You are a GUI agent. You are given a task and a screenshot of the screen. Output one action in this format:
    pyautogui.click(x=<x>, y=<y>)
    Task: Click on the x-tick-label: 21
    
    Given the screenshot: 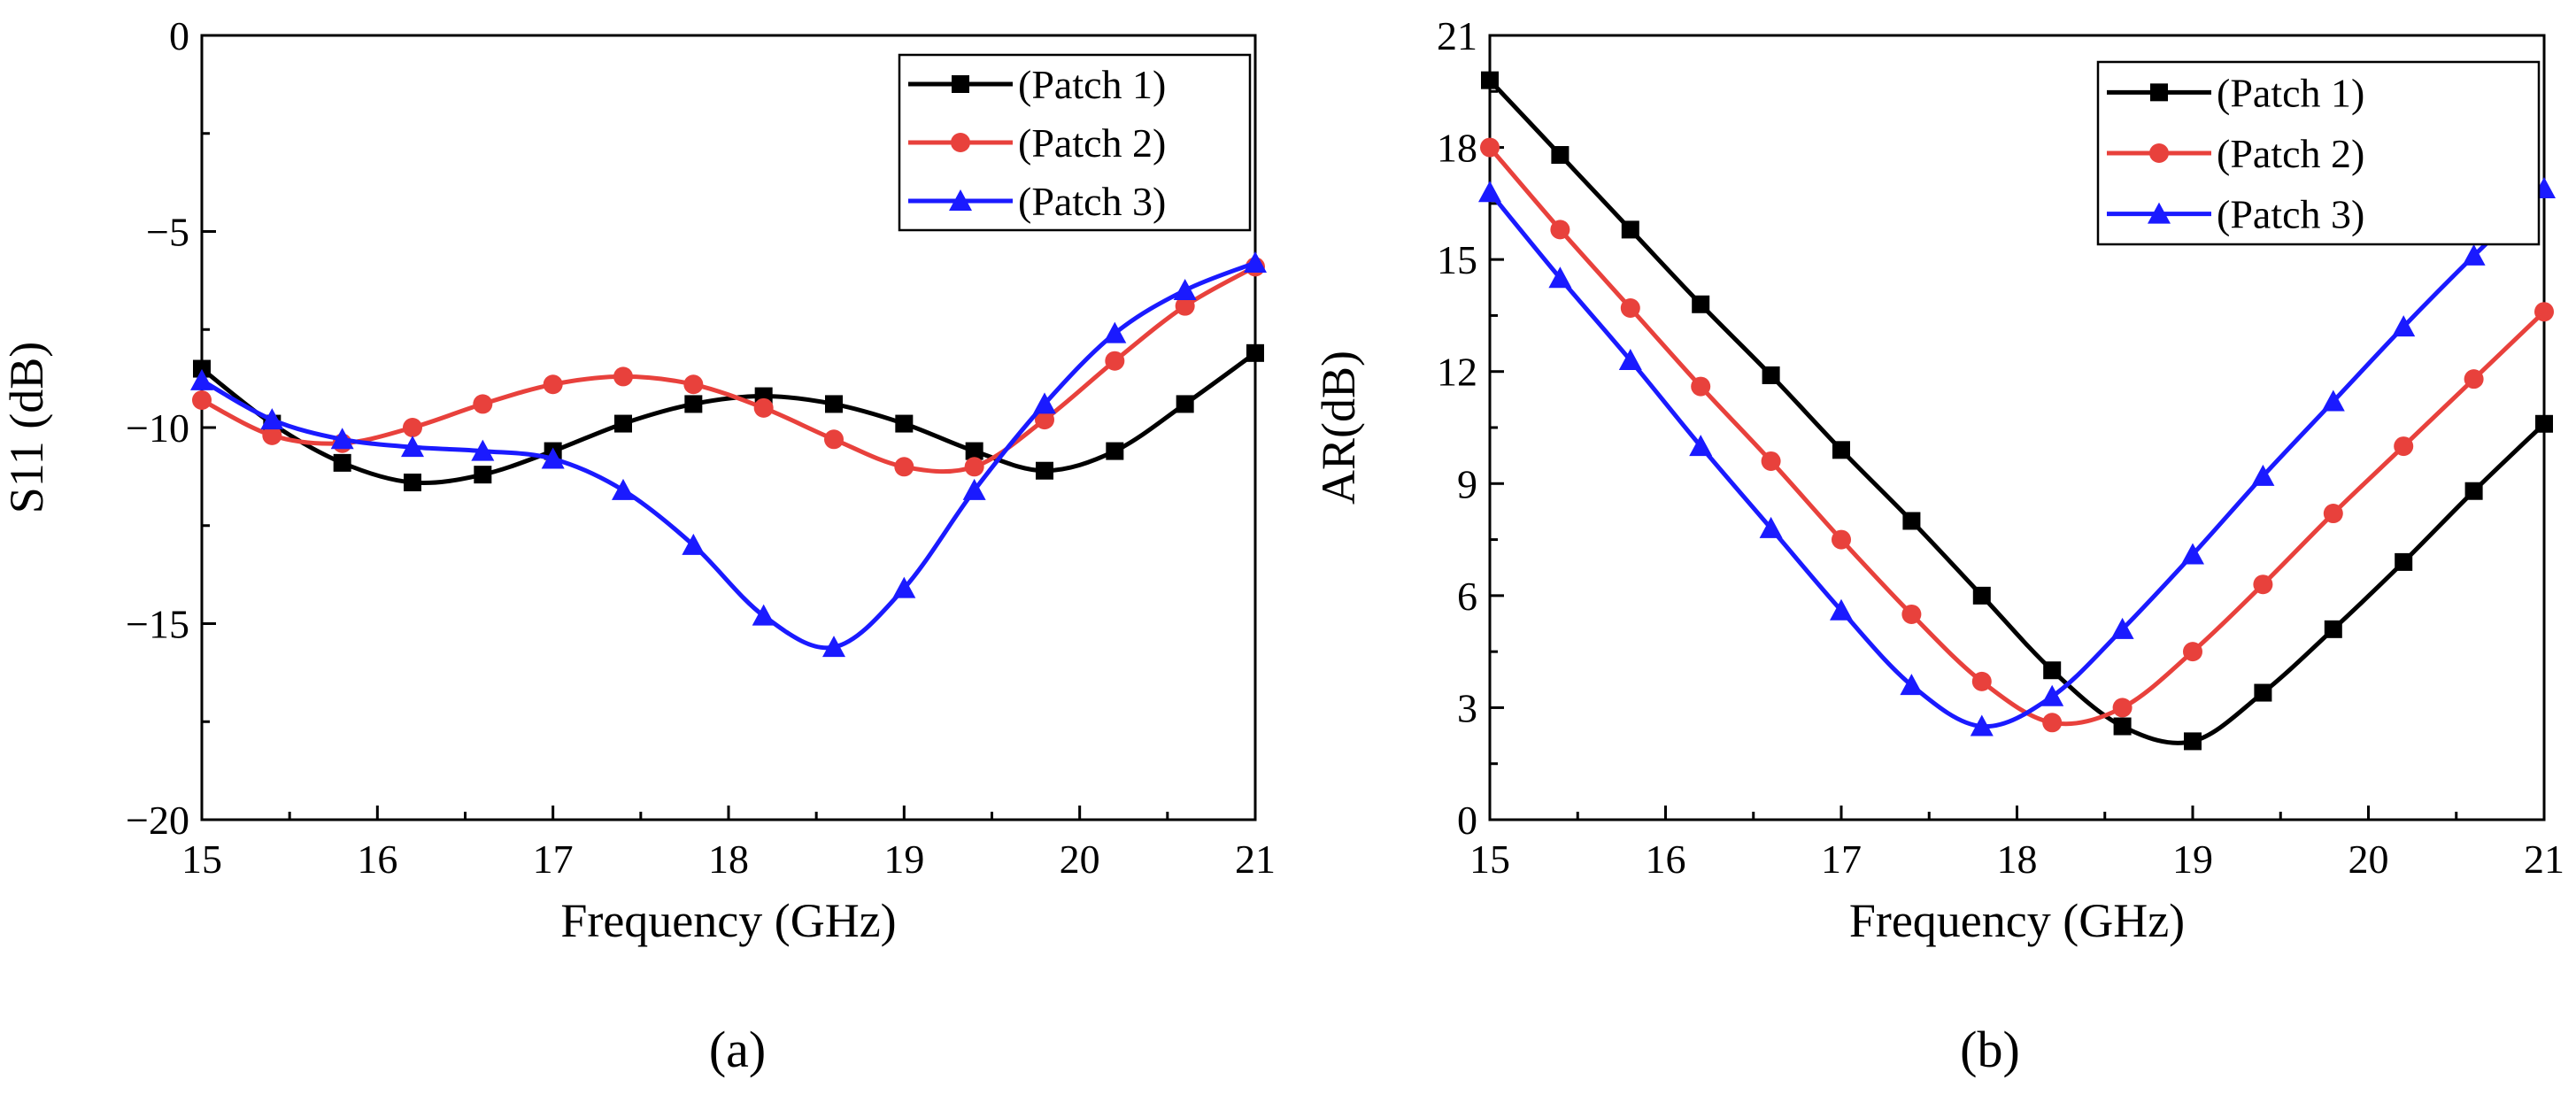 What is the action you would take?
    pyautogui.click(x=1255, y=859)
    